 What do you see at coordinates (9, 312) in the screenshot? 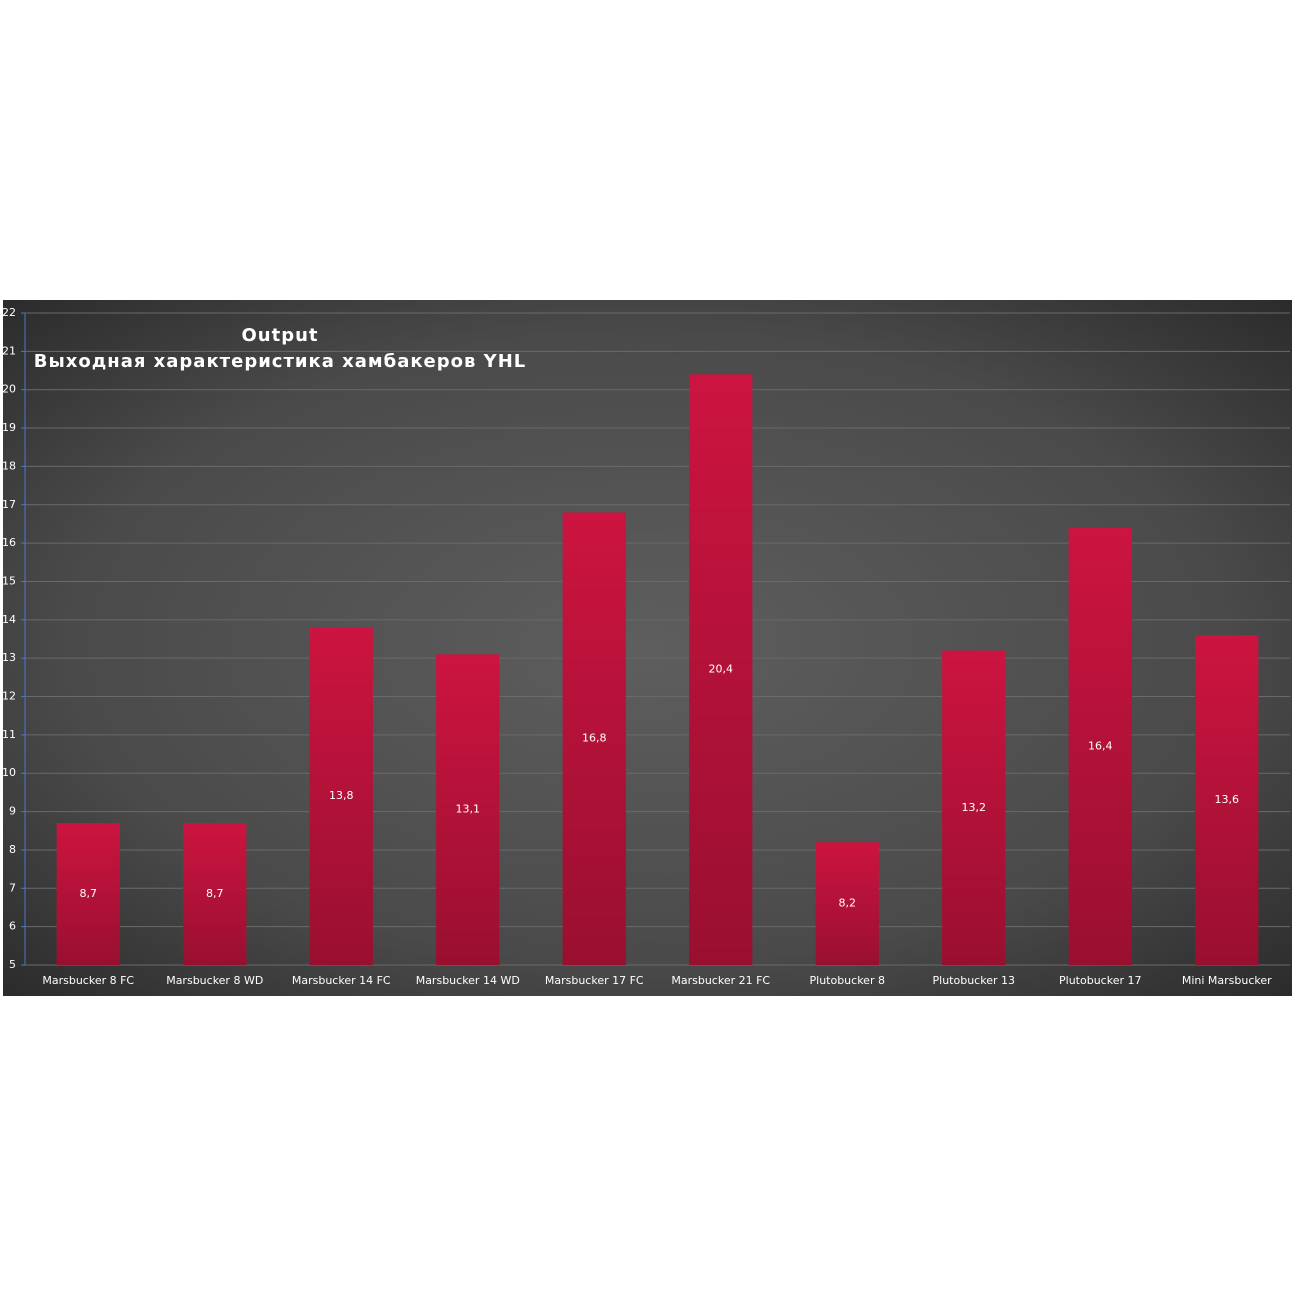
I see `y-tick-label: 22` at bounding box center [9, 312].